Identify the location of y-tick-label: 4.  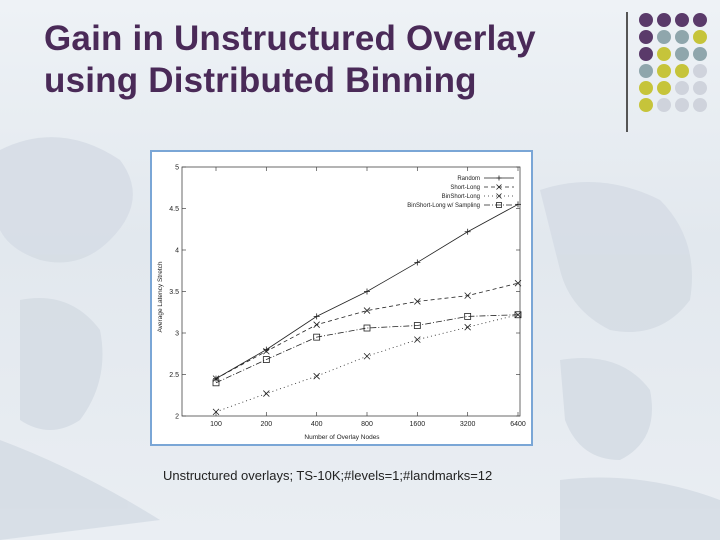
(177, 251).